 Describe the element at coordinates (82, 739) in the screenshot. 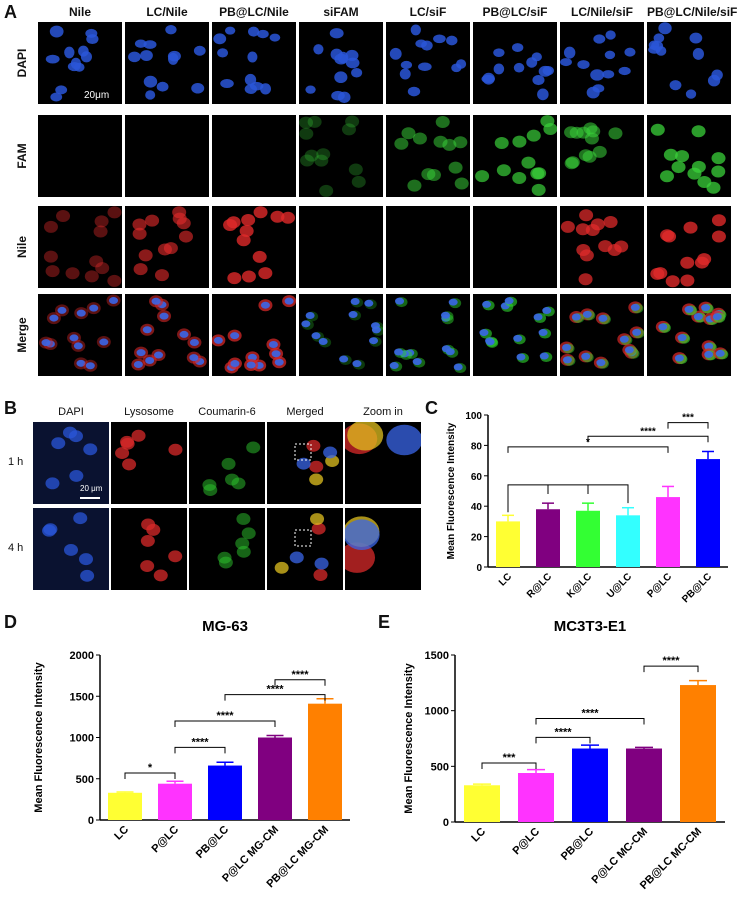

I see `y-tick-label: 1000` at that location.